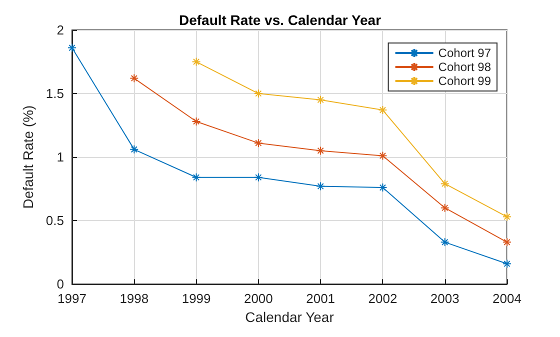 This screenshot has width=560, height=337. Describe the element at coordinates (383, 298) in the screenshot. I see `x-tick-label: 2002` at that location.